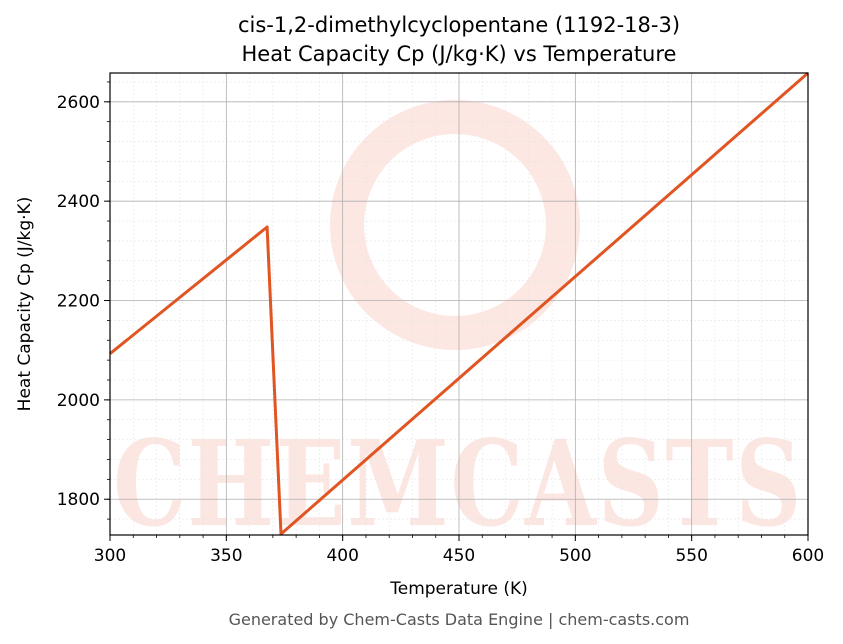  What do you see at coordinates (458, 589) in the screenshot?
I see `x-axis-label: Temperature (K)` at bounding box center [458, 589].